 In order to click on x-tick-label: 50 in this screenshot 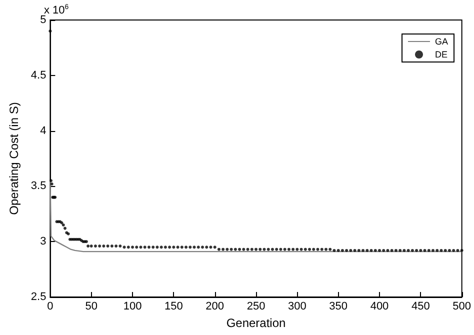, I will do `click(91, 306)`.